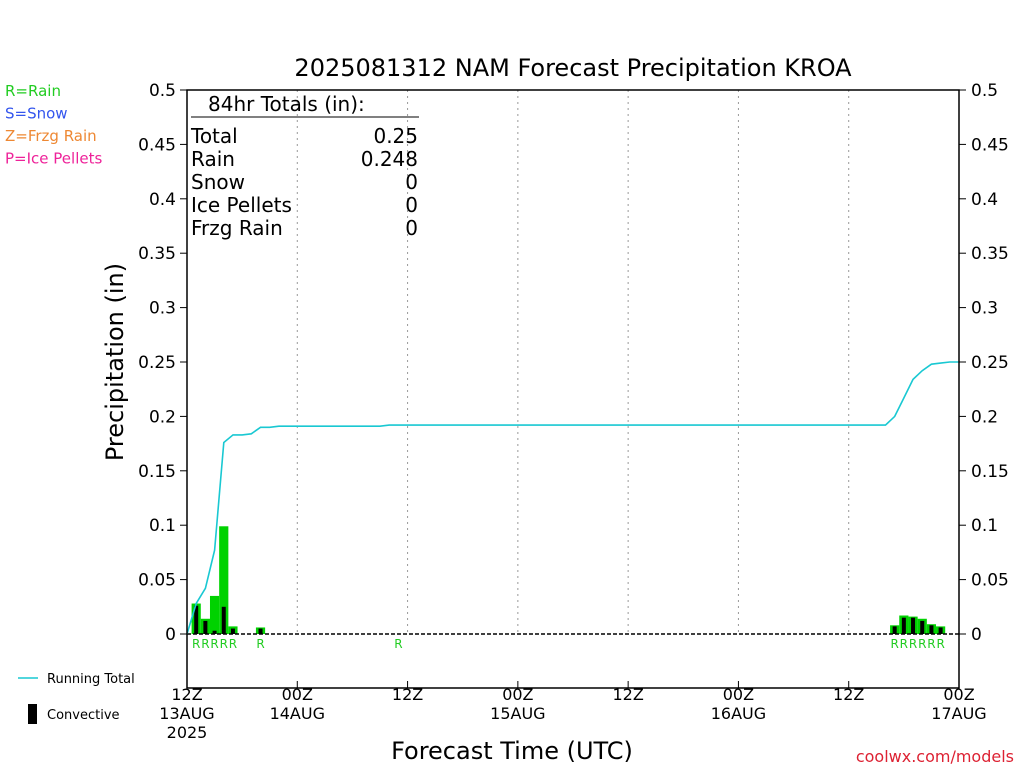 Image resolution: width=1024 pixels, height=768 pixels. Describe the element at coordinates (241, 205) in the screenshot. I see `totals-row-label: Ice Pellets` at that location.